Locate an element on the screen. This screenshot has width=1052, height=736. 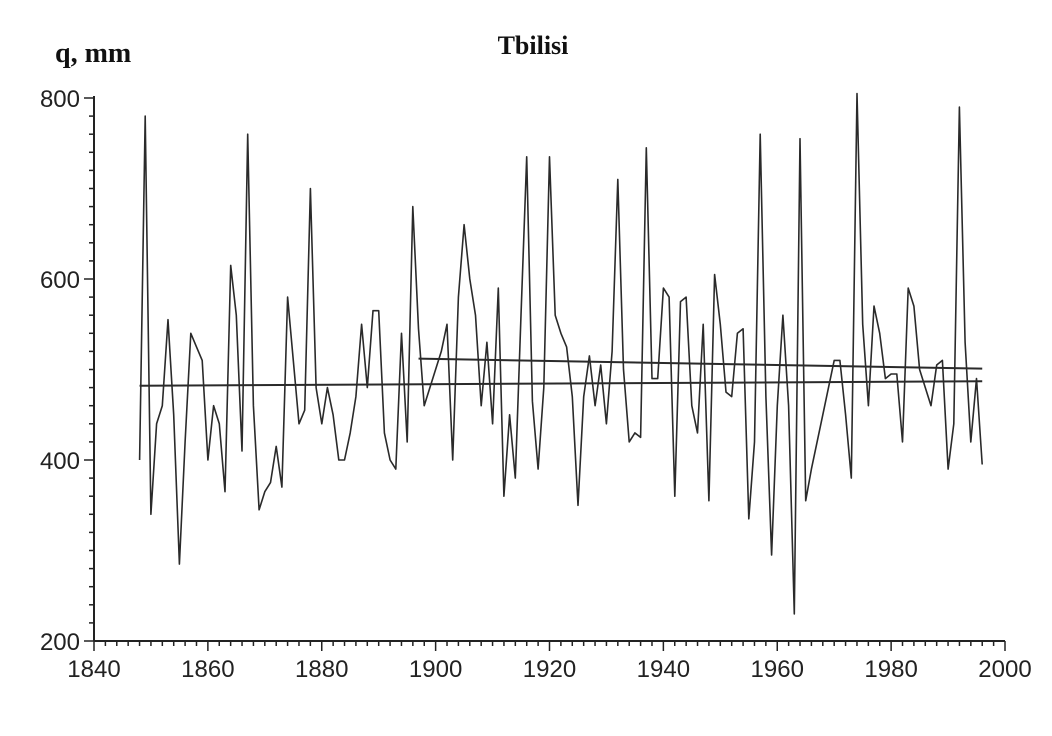
x-tick-label: 1900 is located at coordinates (435, 669).